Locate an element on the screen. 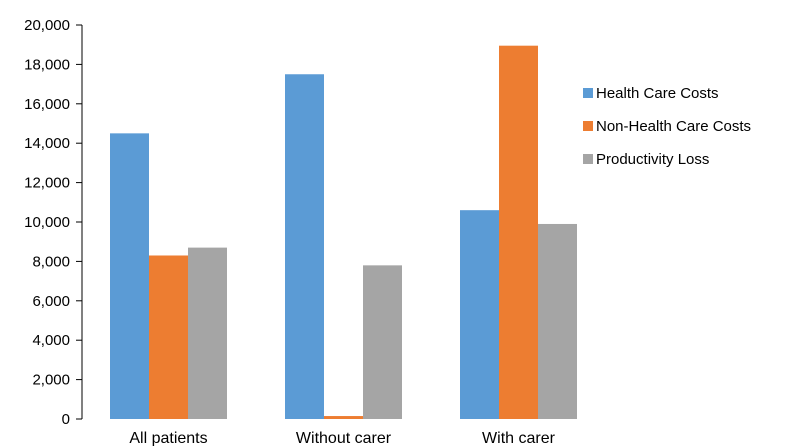  category-label: All patients is located at coordinates (168, 438).